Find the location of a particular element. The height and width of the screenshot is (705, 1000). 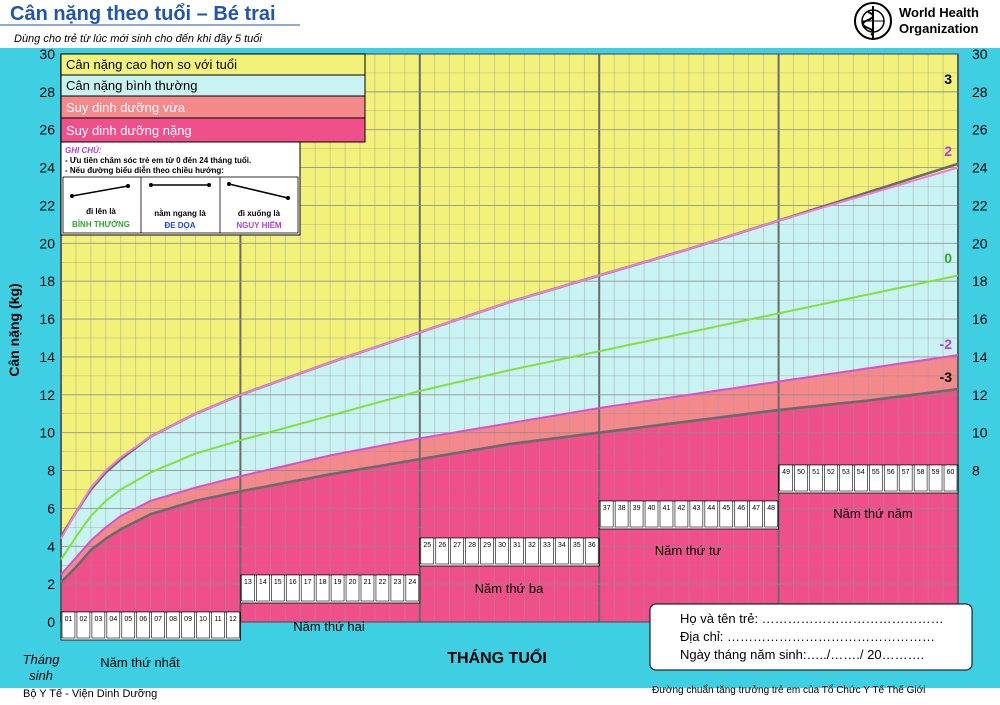

note-case-up-line2: BÌNH THƯỜNG is located at coordinates (101, 224).